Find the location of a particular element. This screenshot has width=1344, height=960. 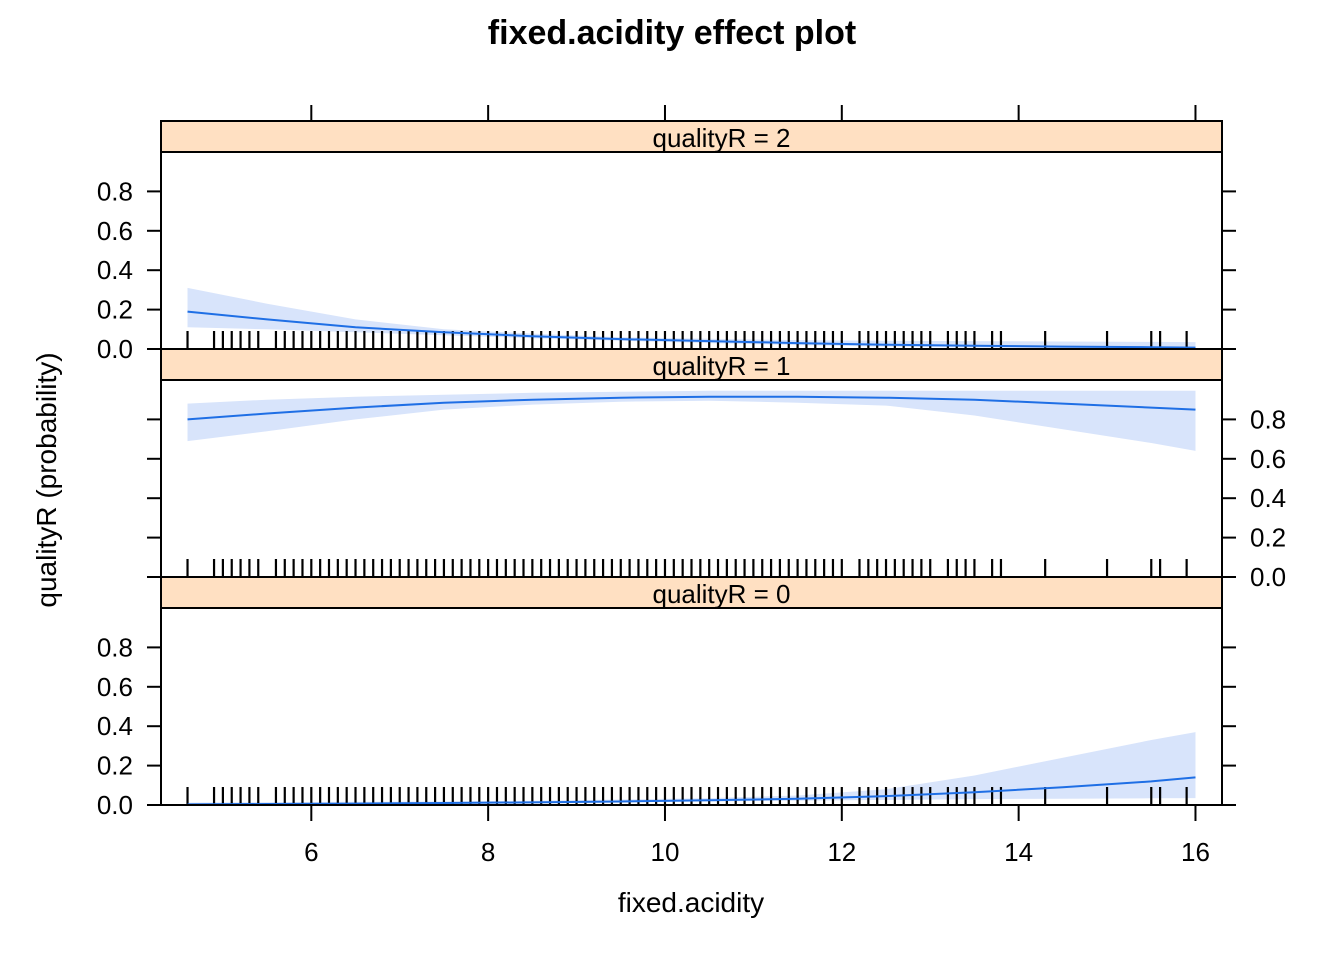

strip-label: qualityR = 0 is located at coordinates (721, 594).